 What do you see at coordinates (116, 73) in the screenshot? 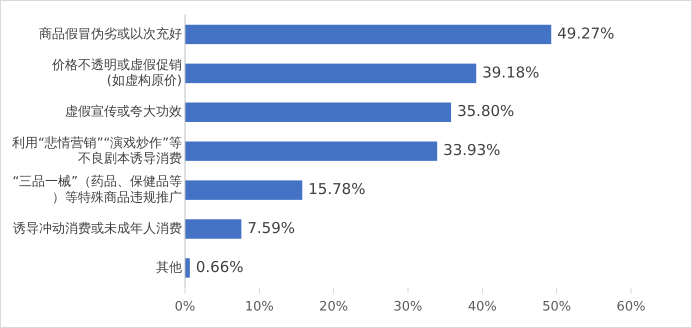
I see `y-tick-label: 价格不透明或虚假促销(如虚构原价)` at bounding box center [116, 73].